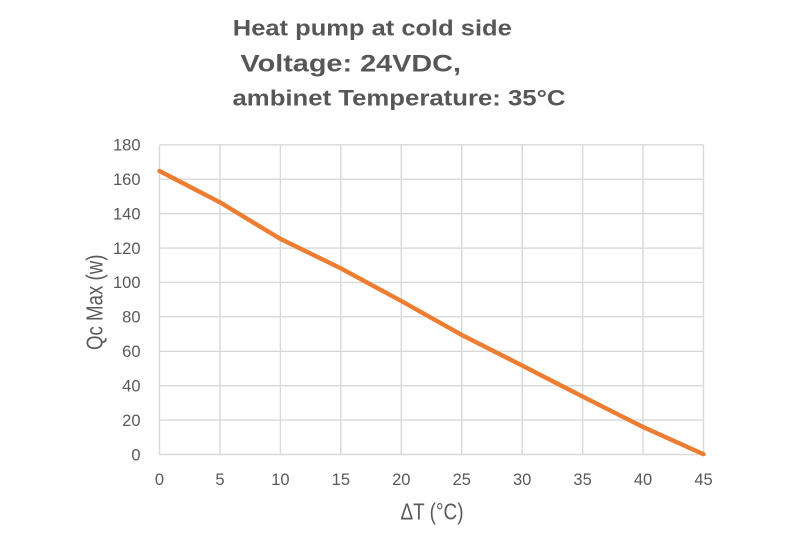 This screenshot has height=533, width=800. What do you see at coordinates (703, 480) in the screenshot?
I see `svg-text: 45` at bounding box center [703, 480].